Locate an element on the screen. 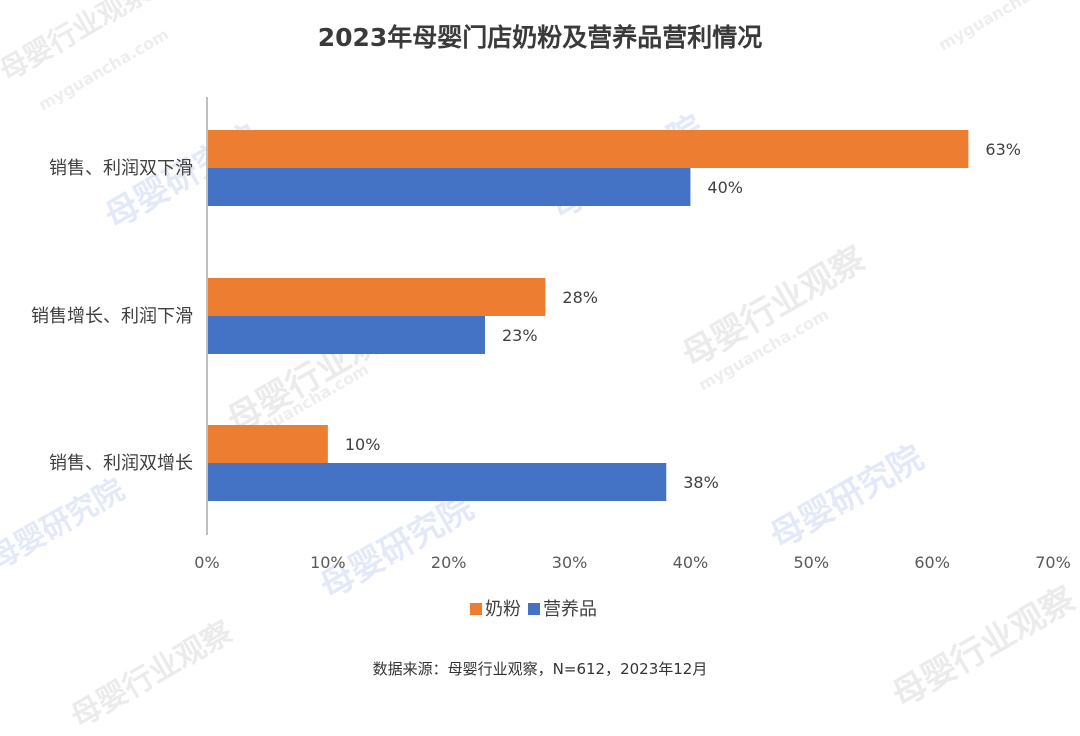 The height and width of the screenshot is (736, 1080). x-tick-label: 70% is located at coordinates (1053, 562).